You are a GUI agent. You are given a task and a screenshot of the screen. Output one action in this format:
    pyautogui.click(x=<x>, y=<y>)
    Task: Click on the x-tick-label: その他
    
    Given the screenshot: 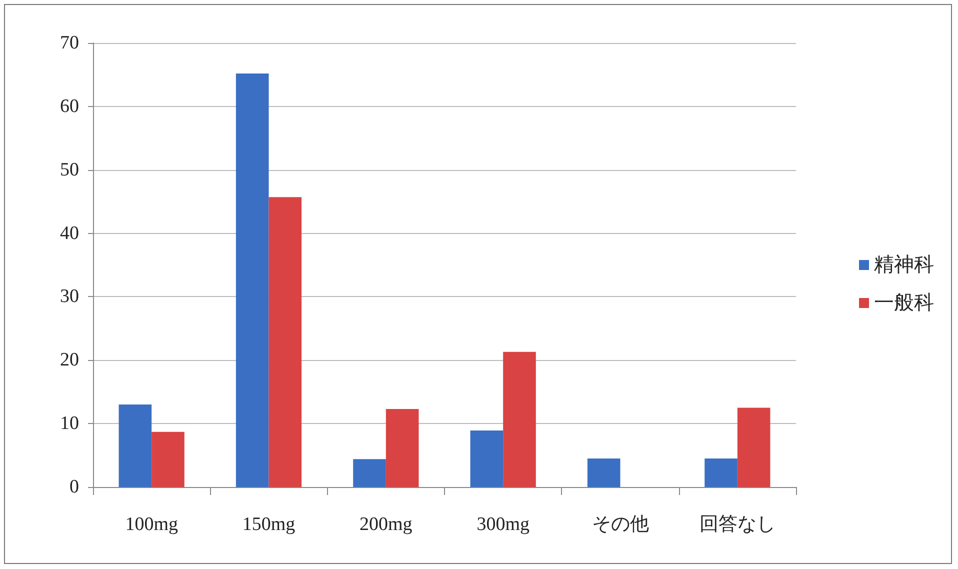 What is the action you would take?
    pyautogui.click(x=620, y=524)
    